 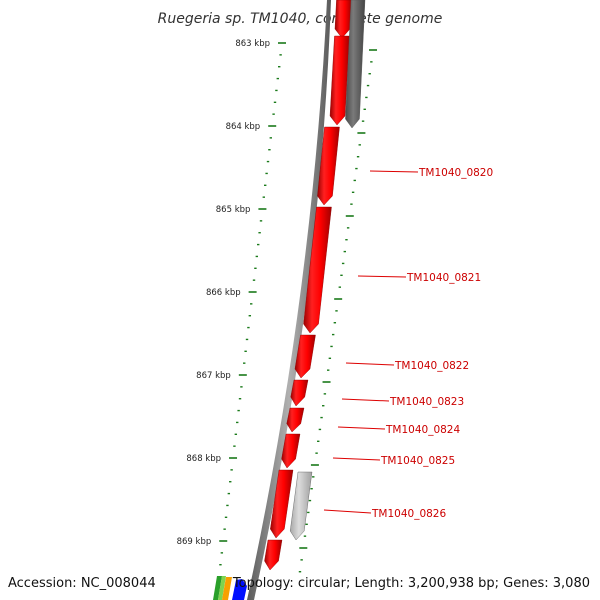 What do you see at coordinates (455, 173) in the screenshot?
I see `gene-locus-label: TM1040_0820` at bounding box center [455, 173].